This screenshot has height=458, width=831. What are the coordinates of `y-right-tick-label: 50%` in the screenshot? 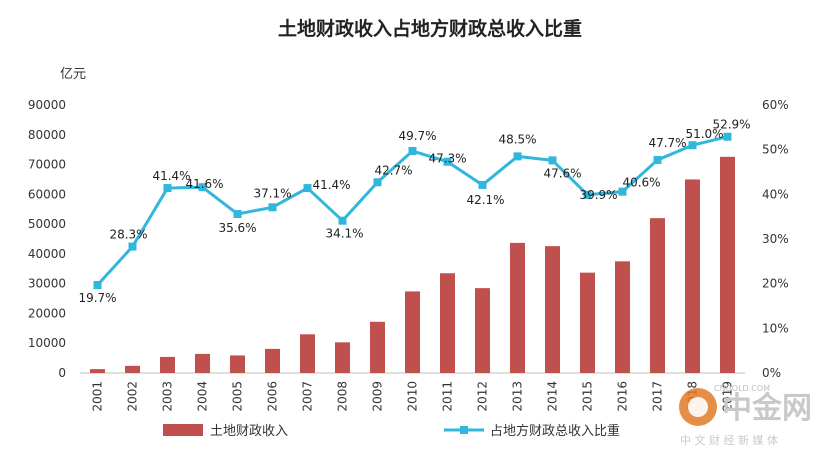 It's located at (775, 150).